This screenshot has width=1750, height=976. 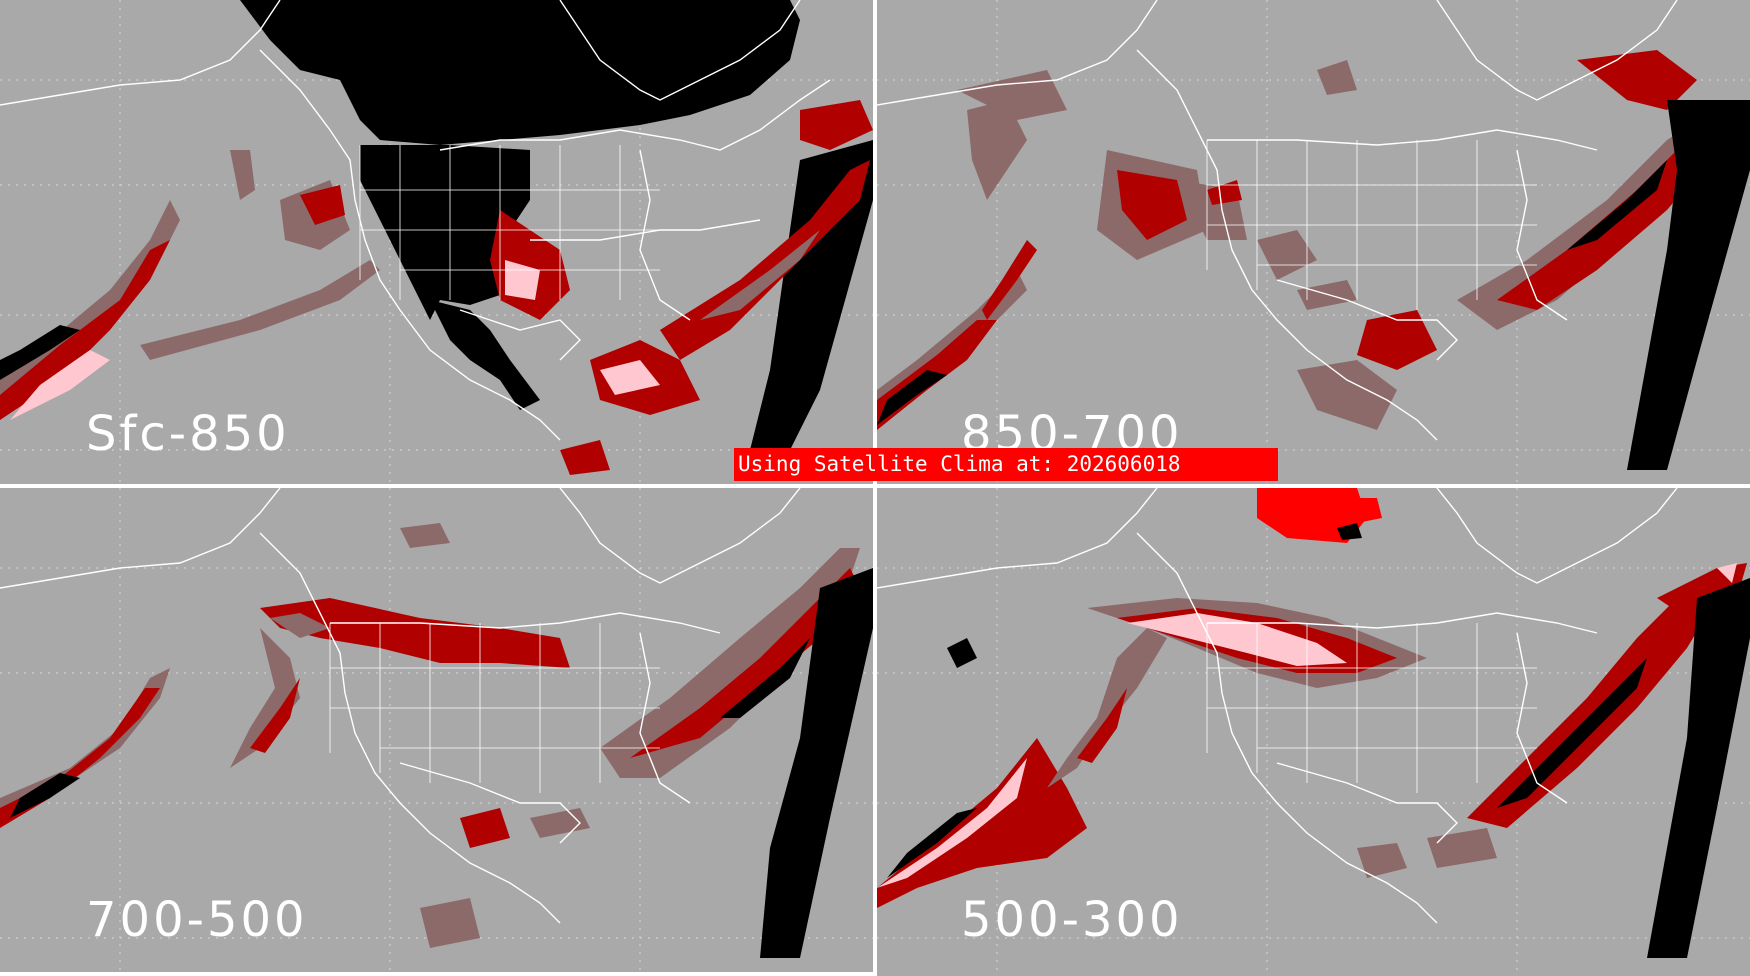 I want to click on panel-divider-horizontal, so click(x=875, y=486).